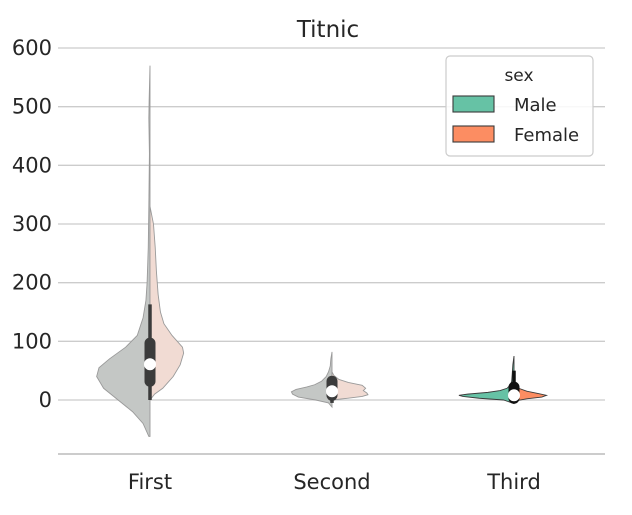  Describe the element at coordinates (513, 482) in the screenshot. I see `x-tick-label: Third` at that location.